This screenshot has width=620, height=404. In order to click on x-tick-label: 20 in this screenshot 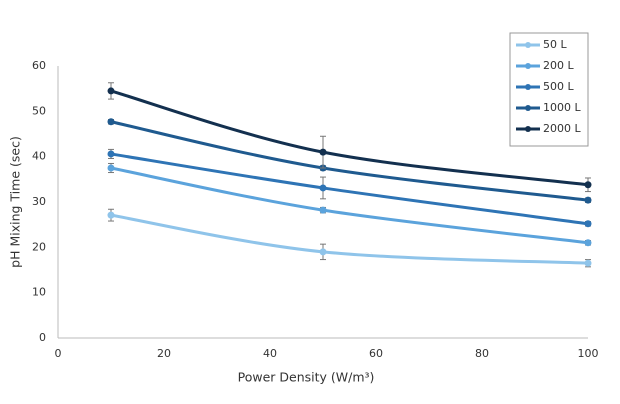, I will do `click(164, 353)`.